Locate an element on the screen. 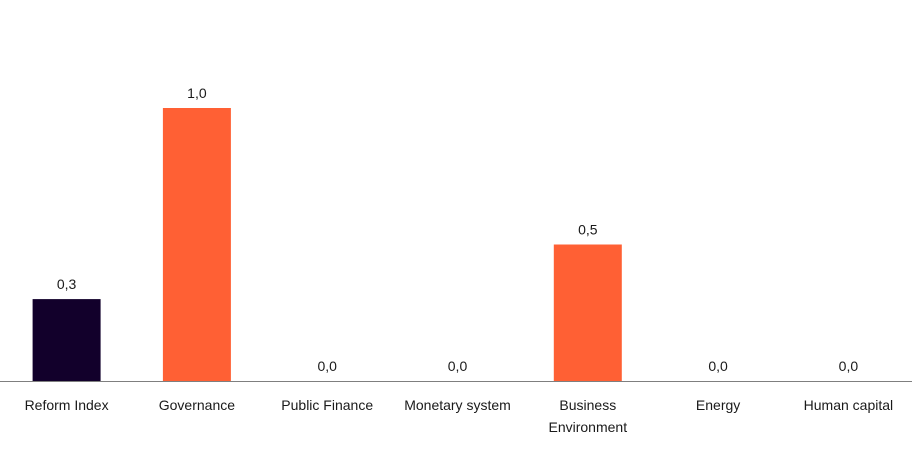  x-tick-label-line: Business is located at coordinates (587, 405).